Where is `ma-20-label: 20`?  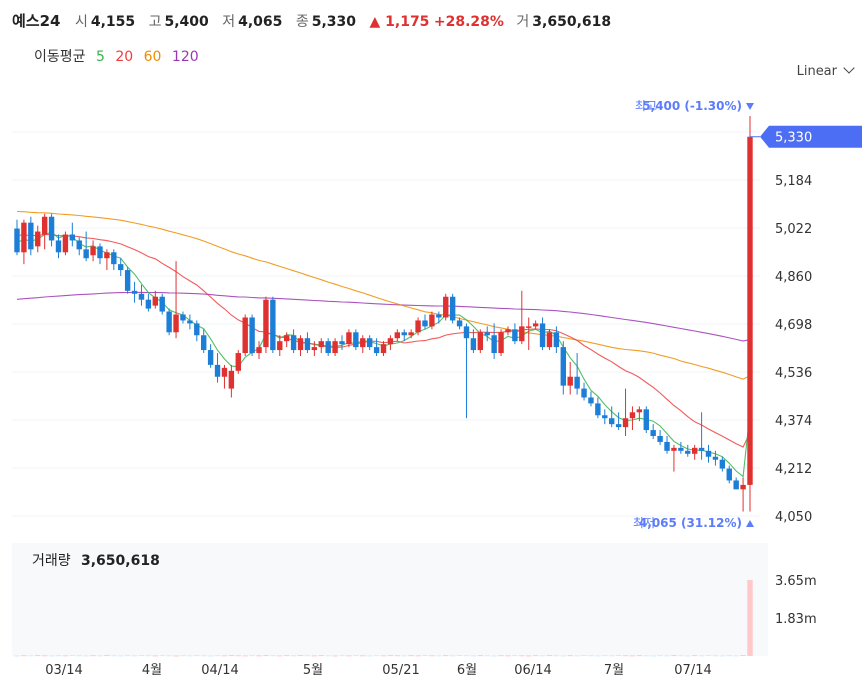
ma-20-label: 20 is located at coordinates (124, 57).